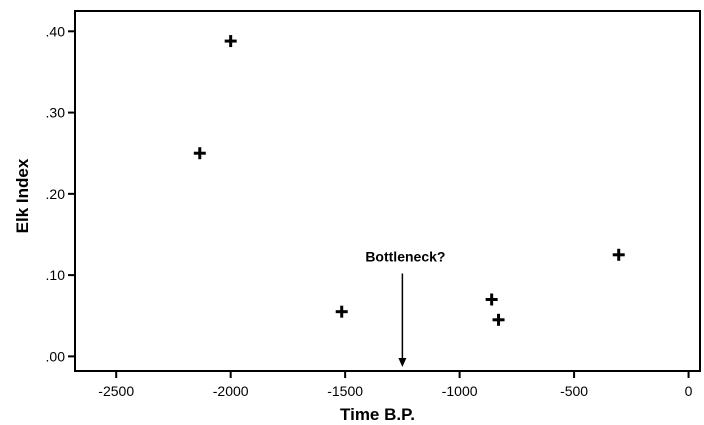 Image resolution: width=704 pixels, height=425 pixels. I want to click on y-tick-label: .30, so click(56, 113).